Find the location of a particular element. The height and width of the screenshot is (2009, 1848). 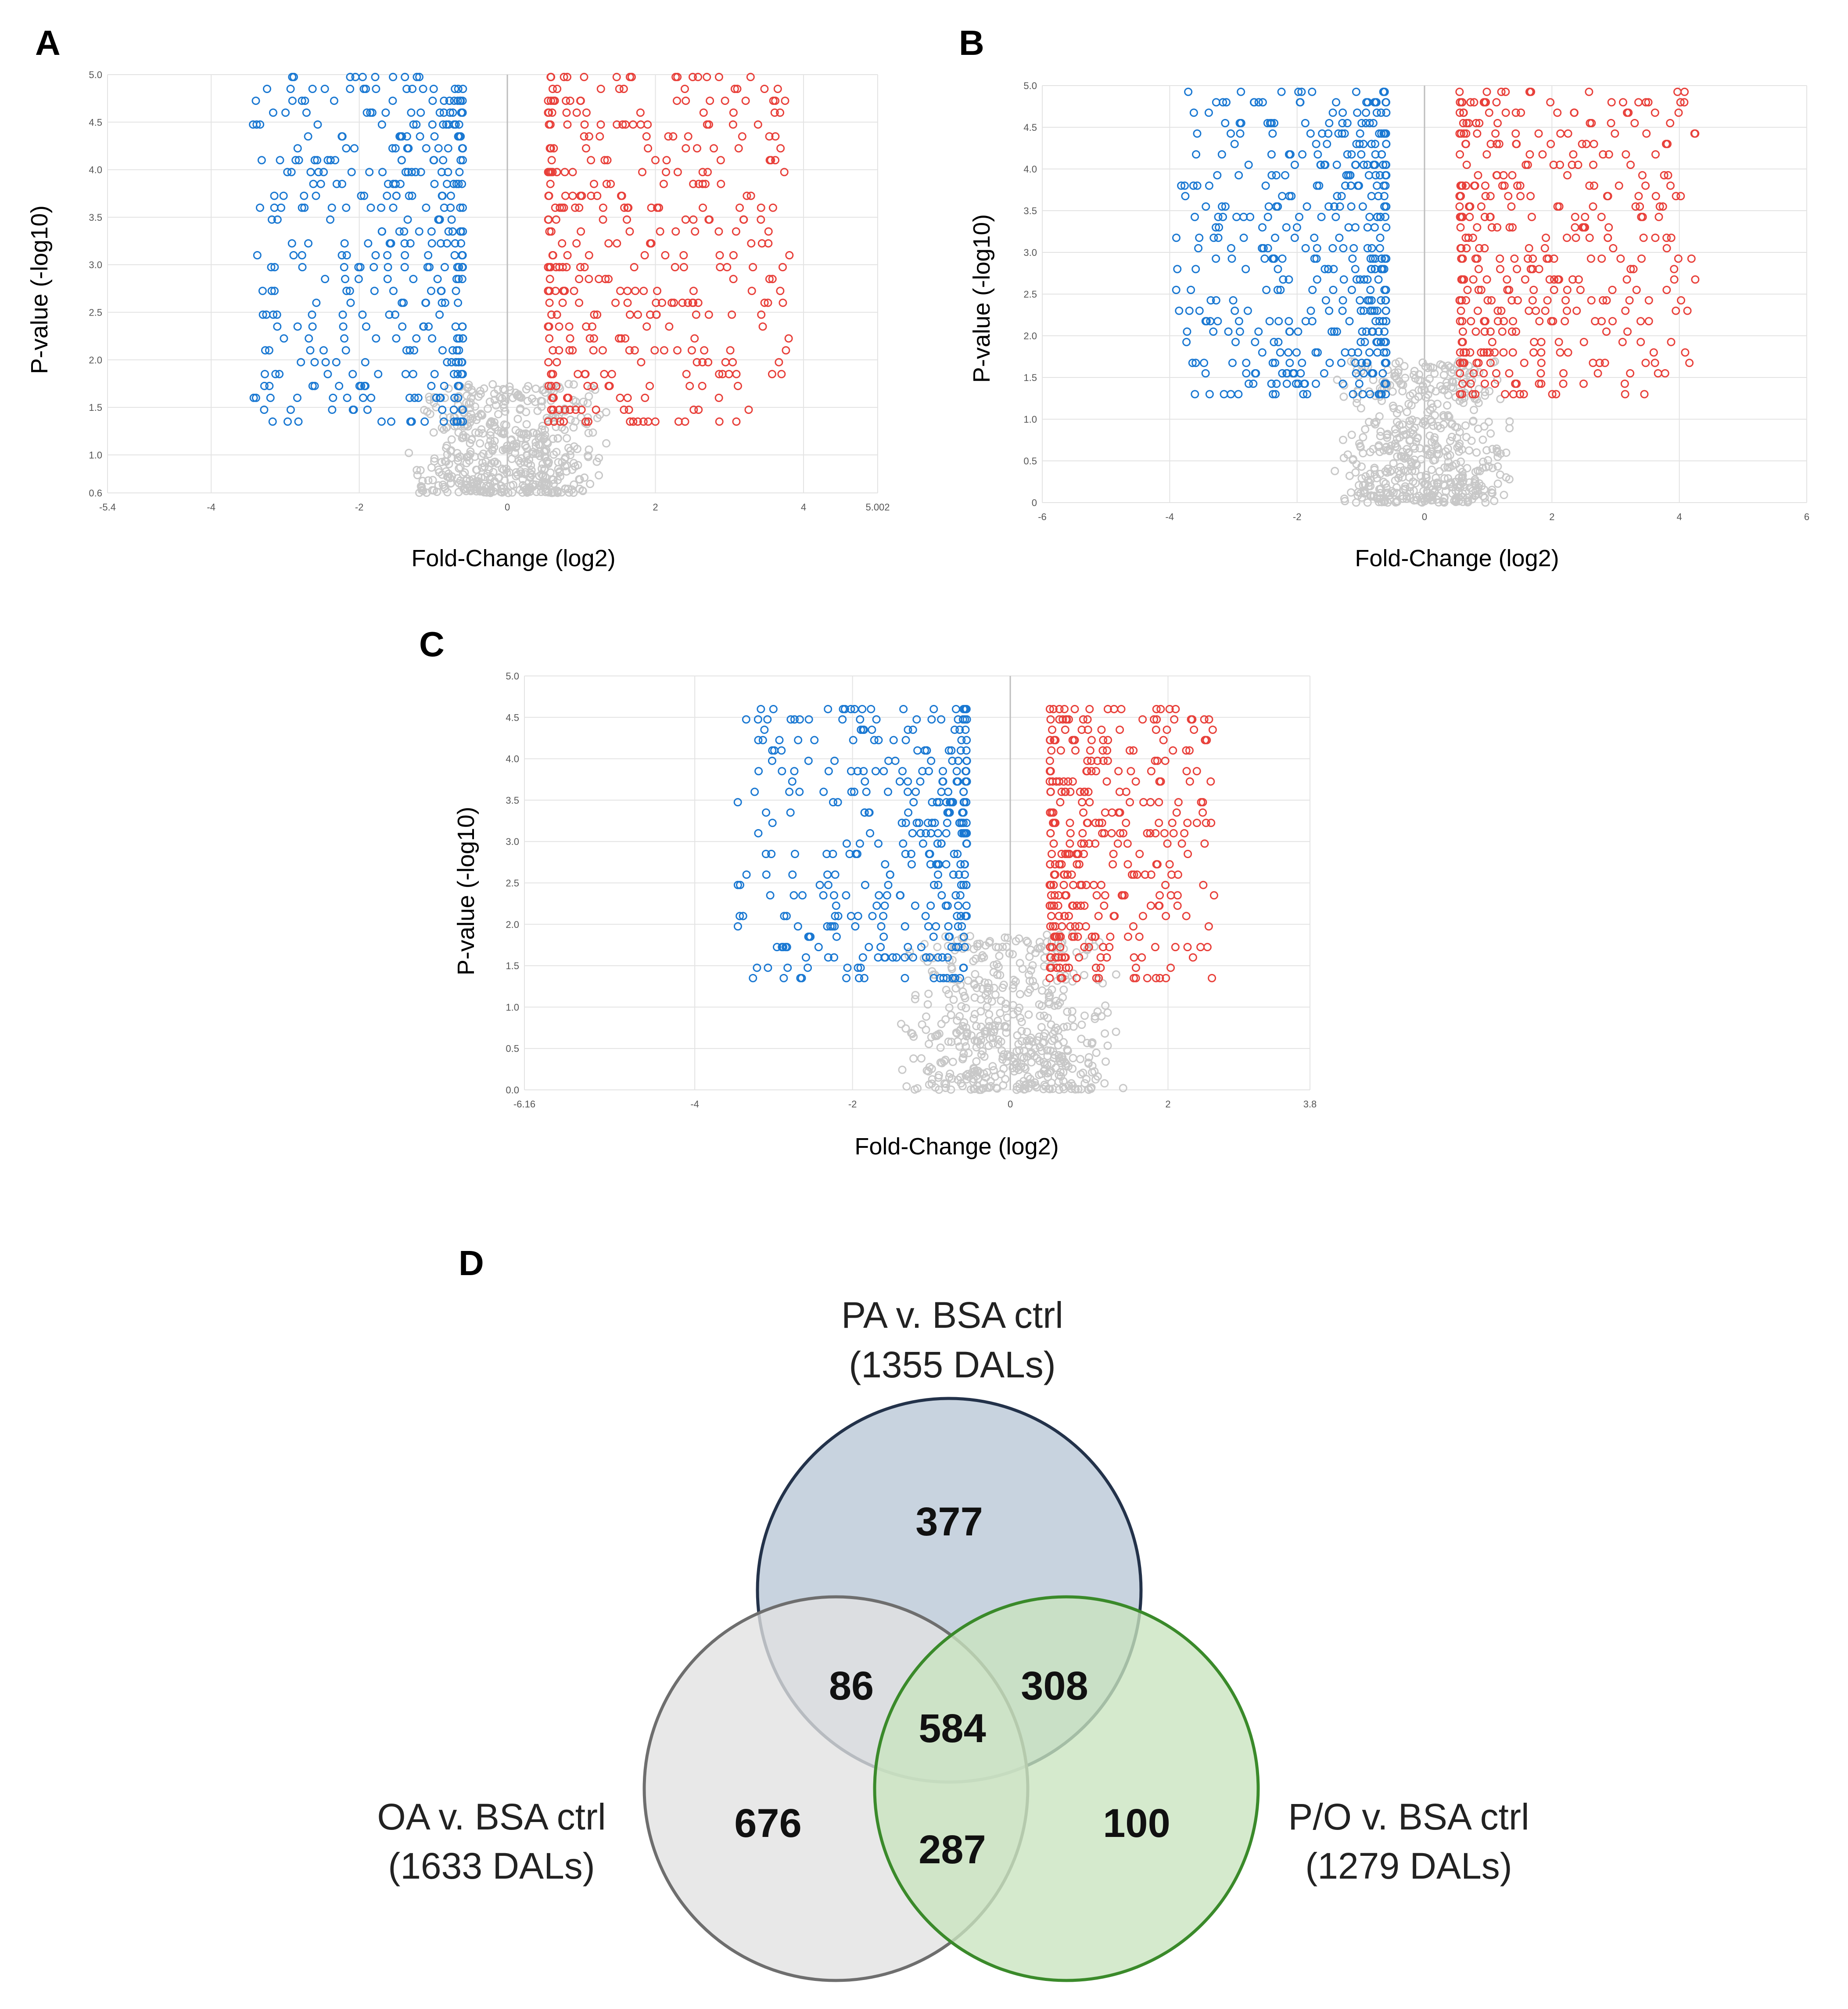

y-tick-label: 1.0 is located at coordinates (95, 454).